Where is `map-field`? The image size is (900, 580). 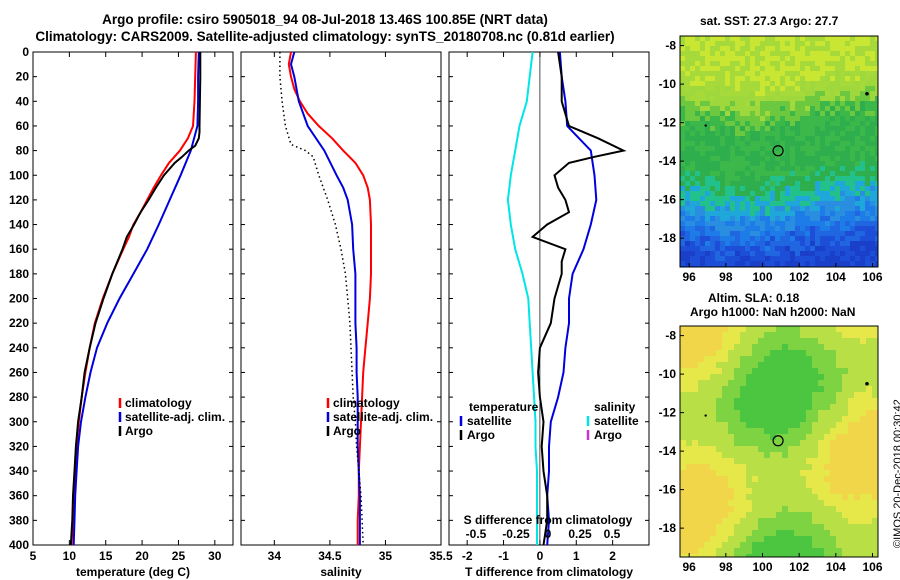 map-field is located at coordinates (779, 151).